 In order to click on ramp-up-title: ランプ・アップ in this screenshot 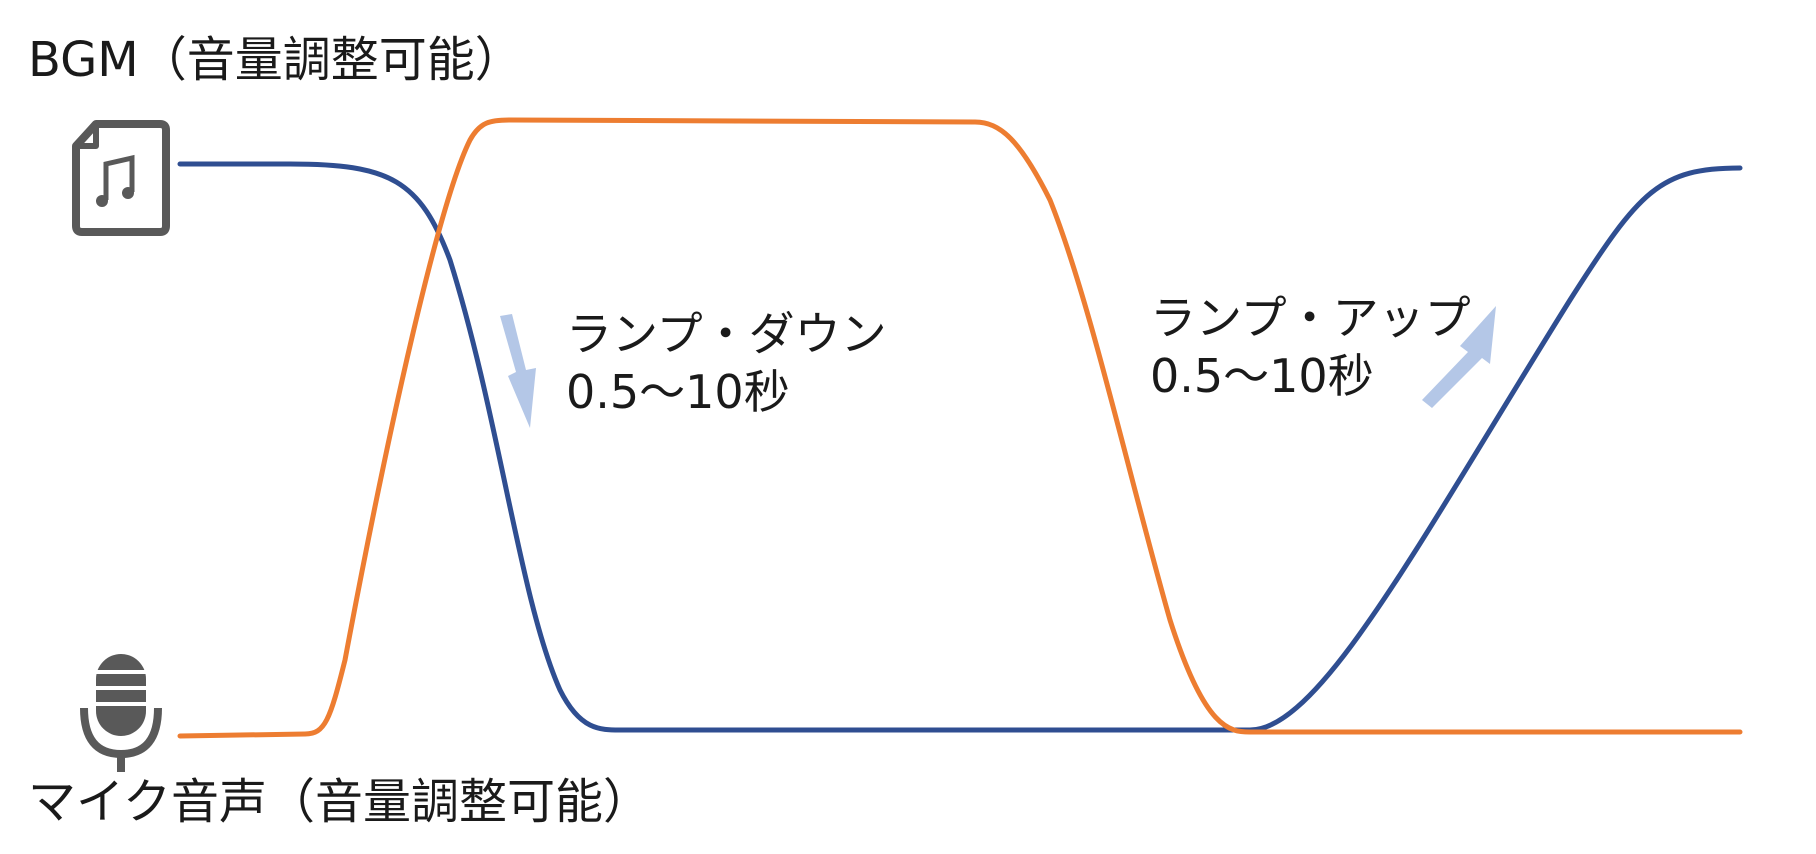, I will do `click(1310, 318)`.